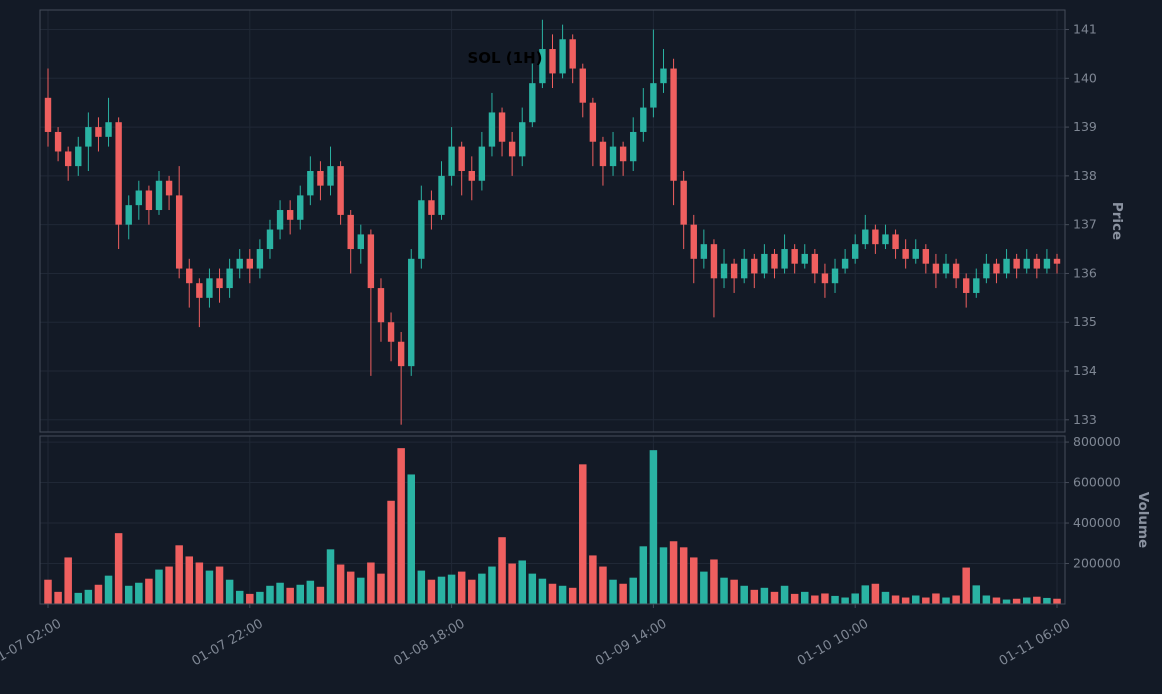 This screenshot has width=1162, height=694. What do you see at coordinates (1085, 370) in the screenshot?
I see `price-tick-label: 134` at bounding box center [1085, 370].